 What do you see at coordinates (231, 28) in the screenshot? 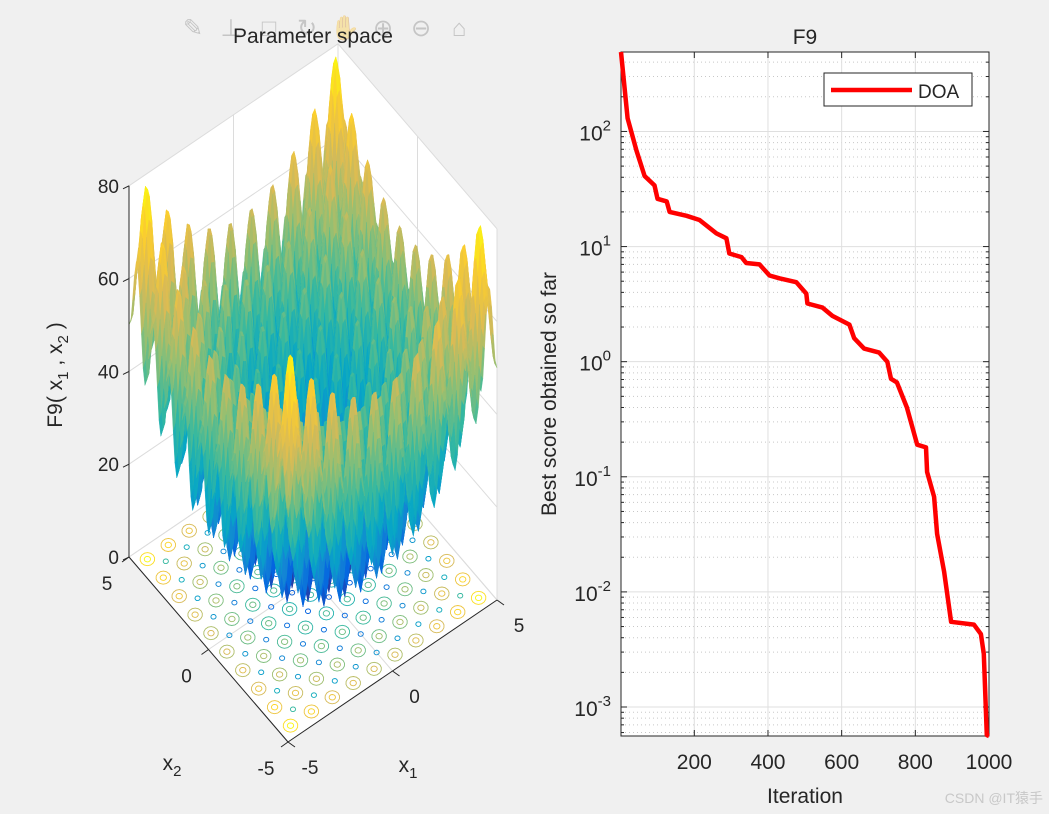
I see `data-tip-icon: ⊥` at bounding box center [231, 28].